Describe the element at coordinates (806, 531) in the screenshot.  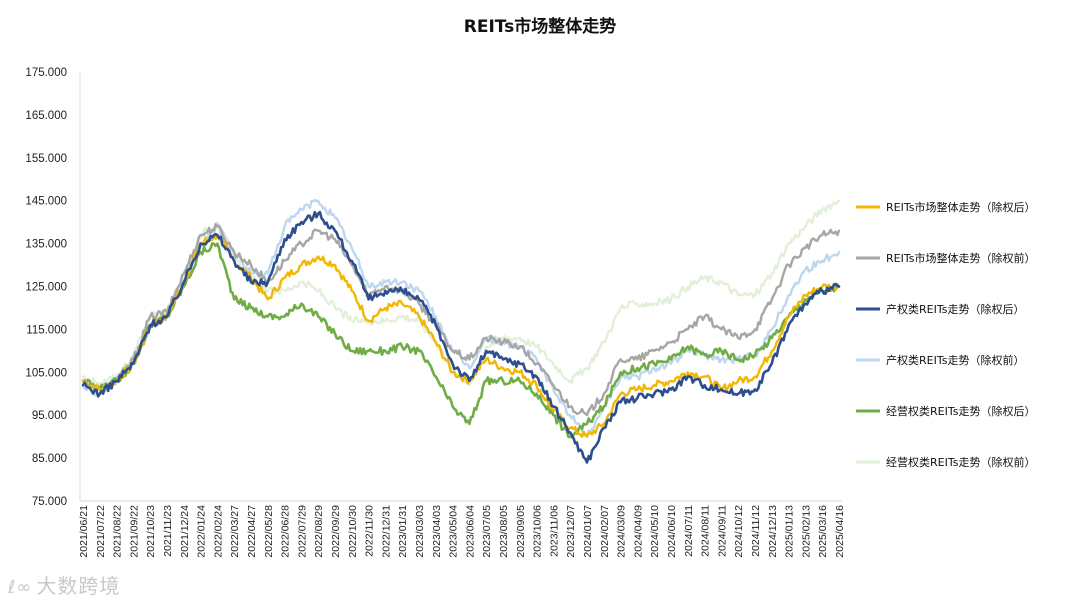
I see `x-tick-label: 2025/02/13` at that location.